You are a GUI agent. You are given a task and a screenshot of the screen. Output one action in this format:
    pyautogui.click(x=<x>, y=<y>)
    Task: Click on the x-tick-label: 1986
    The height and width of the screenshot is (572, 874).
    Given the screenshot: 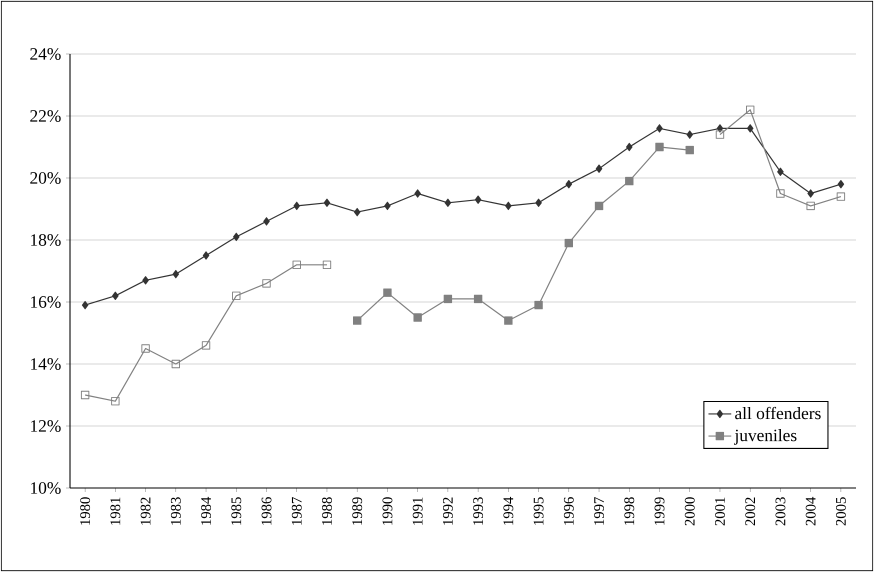 What is the action you would take?
    pyautogui.click(x=267, y=511)
    